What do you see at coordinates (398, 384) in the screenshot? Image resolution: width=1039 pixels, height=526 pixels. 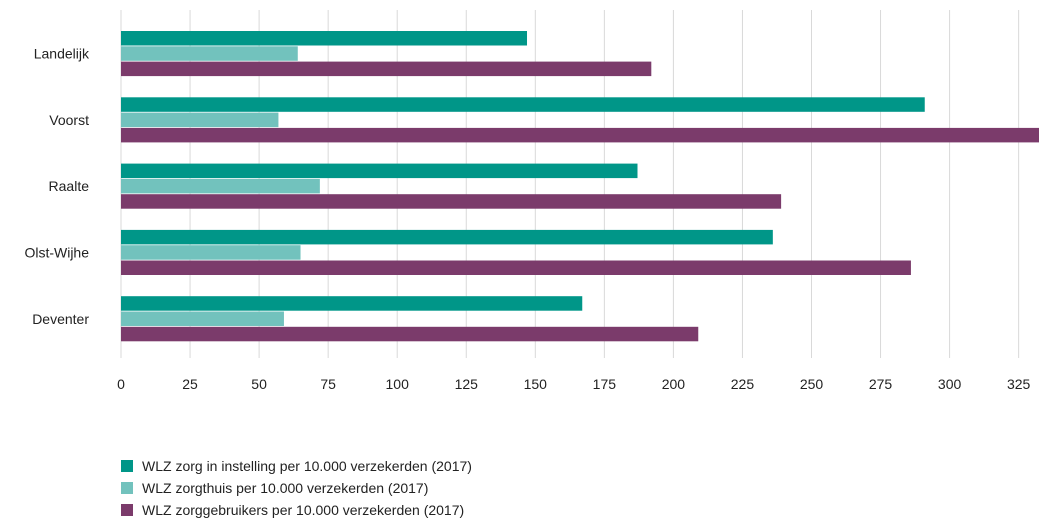 I see `x-tick-label: 100` at bounding box center [398, 384].